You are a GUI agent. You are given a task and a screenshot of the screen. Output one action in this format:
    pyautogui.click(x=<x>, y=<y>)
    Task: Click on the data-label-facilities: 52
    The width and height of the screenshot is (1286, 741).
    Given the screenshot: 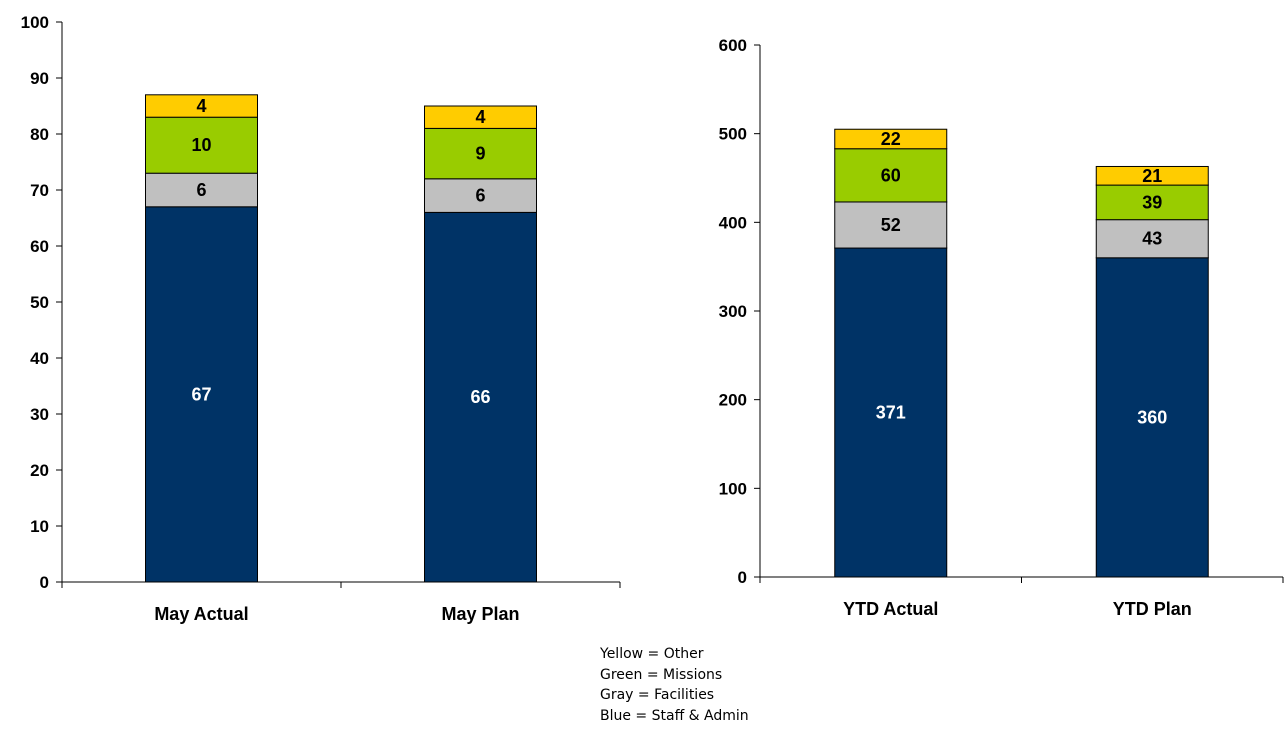 What is the action you would take?
    pyautogui.click(x=891, y=225)
    